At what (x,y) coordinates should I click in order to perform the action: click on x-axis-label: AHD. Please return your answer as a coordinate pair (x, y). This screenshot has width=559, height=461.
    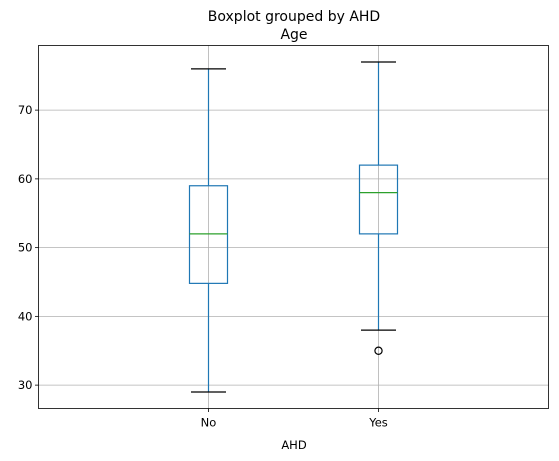
    Looking at the image, I should click on (294, 445).